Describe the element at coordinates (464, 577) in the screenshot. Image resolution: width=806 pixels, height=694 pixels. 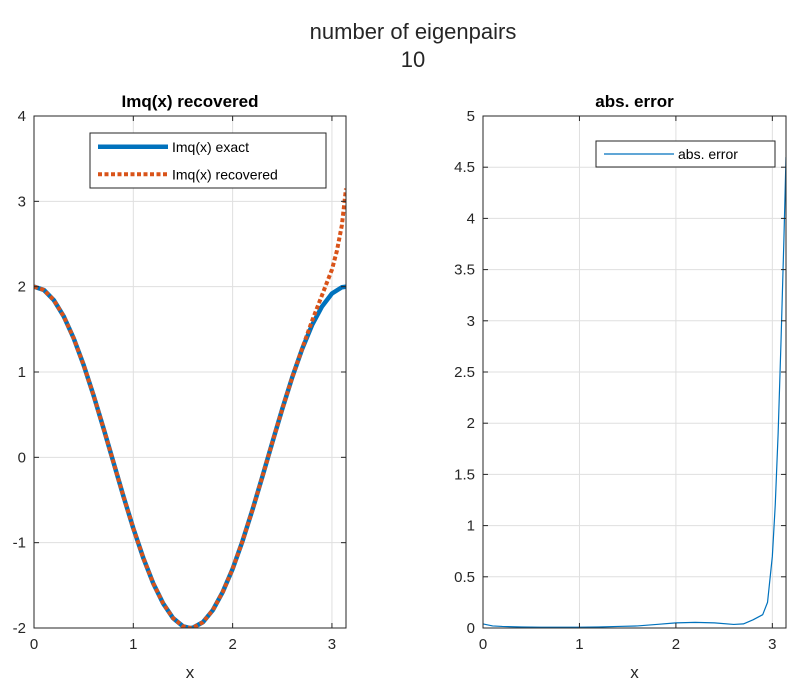
I see `y-tick-label: 0.5` at that location.